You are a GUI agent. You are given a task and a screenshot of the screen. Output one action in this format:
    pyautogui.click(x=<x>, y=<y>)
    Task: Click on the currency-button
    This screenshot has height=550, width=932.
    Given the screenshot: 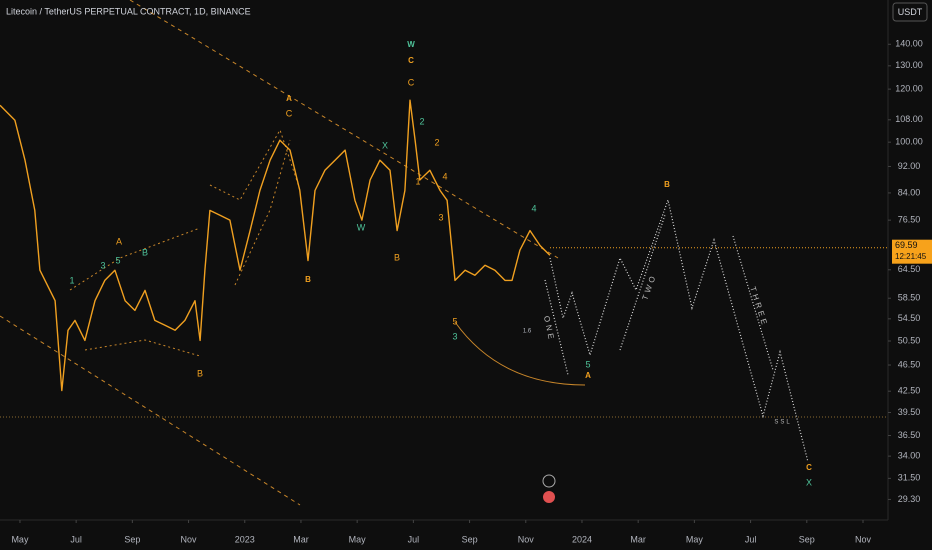 What is the action you would take?
    pyautogui.click(x=910, y=12)
    